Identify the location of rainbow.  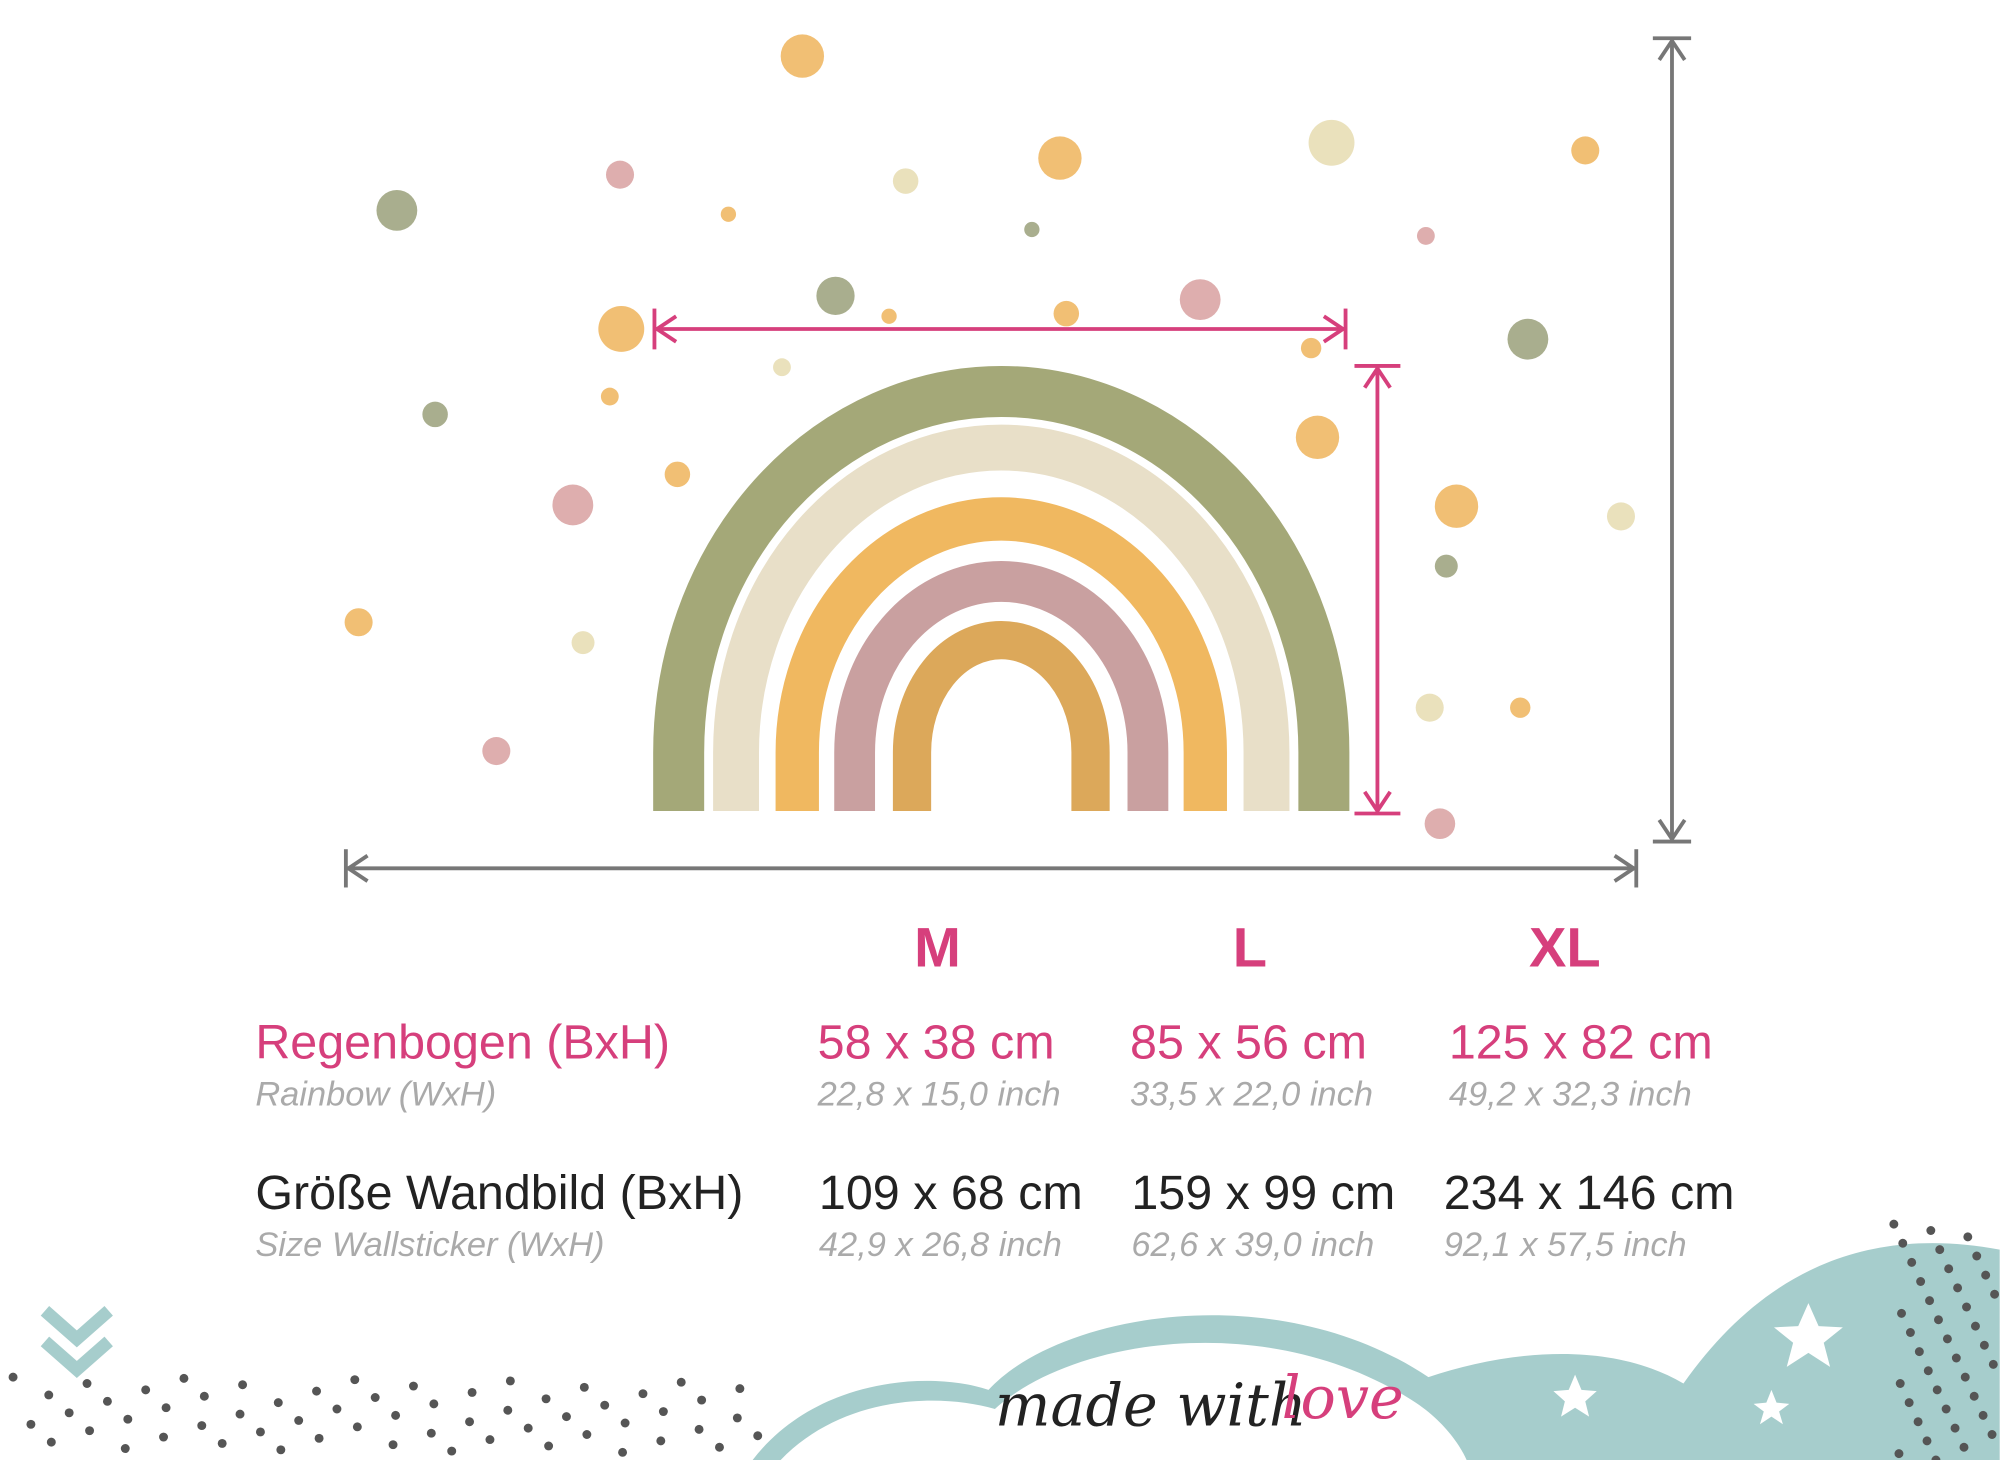
(1001, 588).